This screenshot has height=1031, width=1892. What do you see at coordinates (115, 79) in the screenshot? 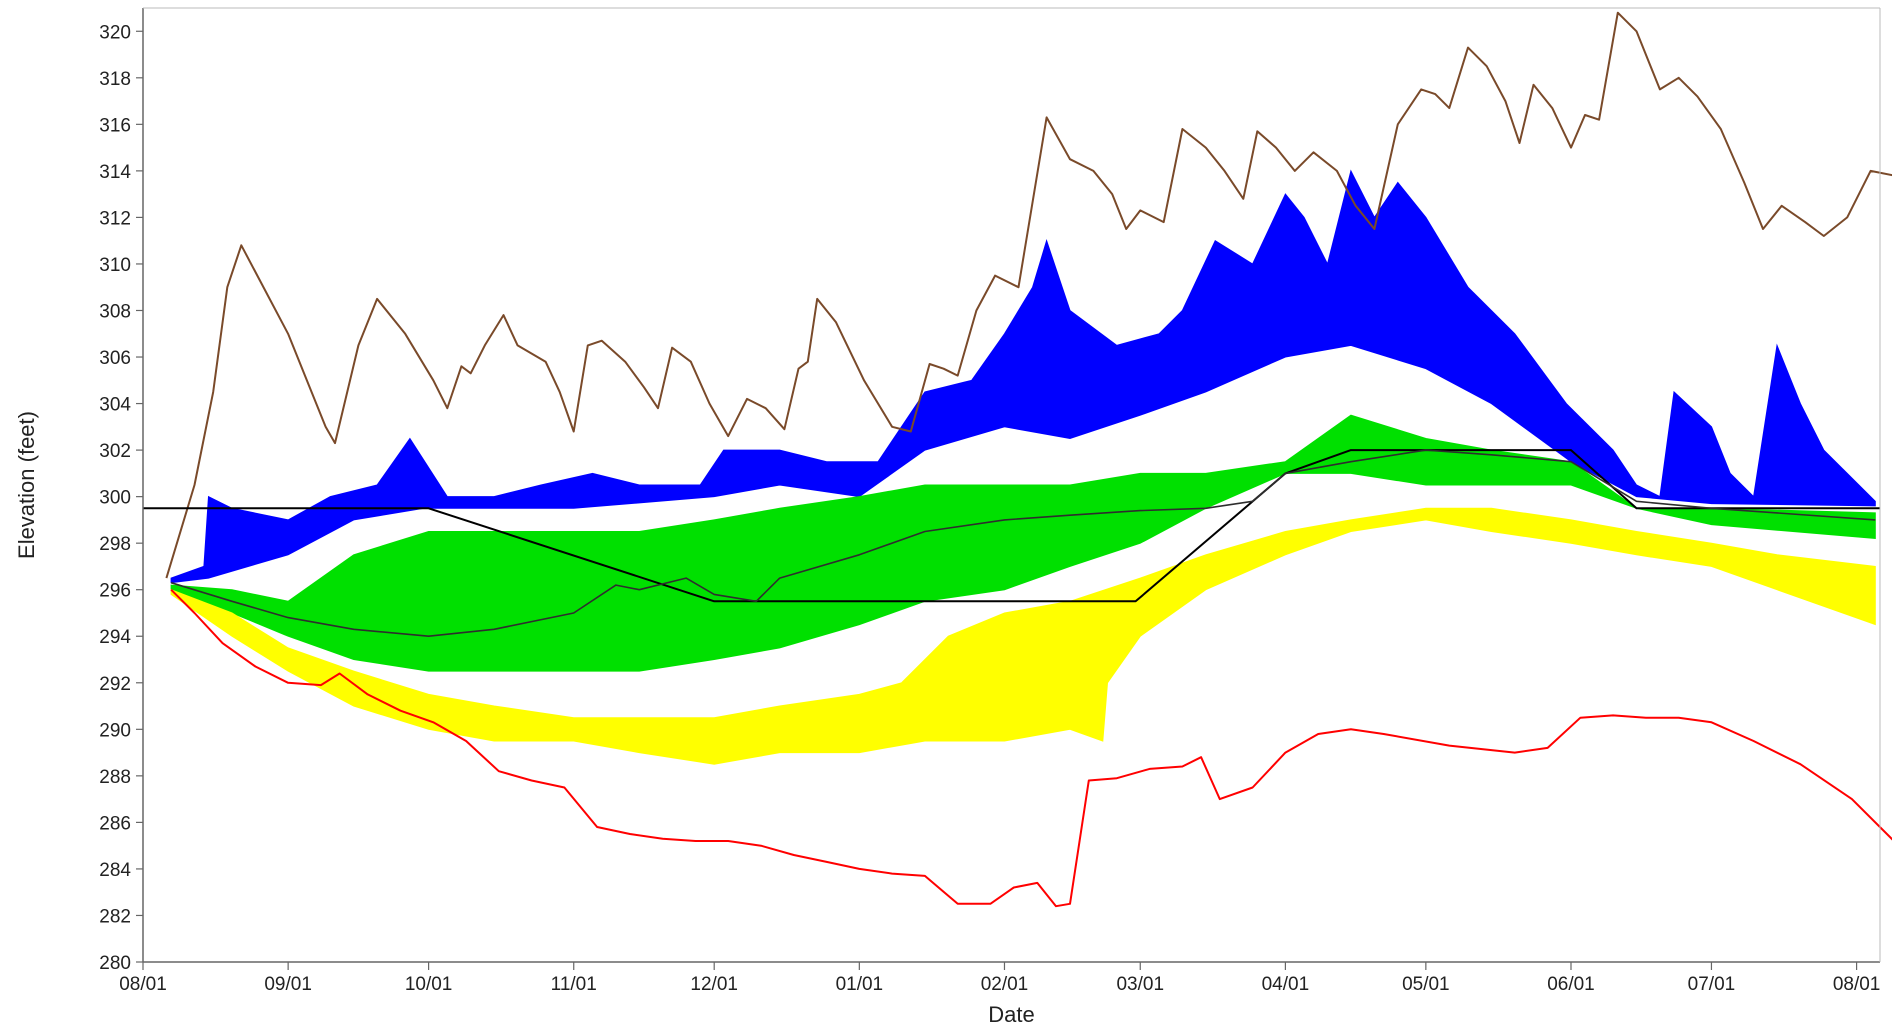
I see `y-tick-label: 318` at bounding box center [115, 79].